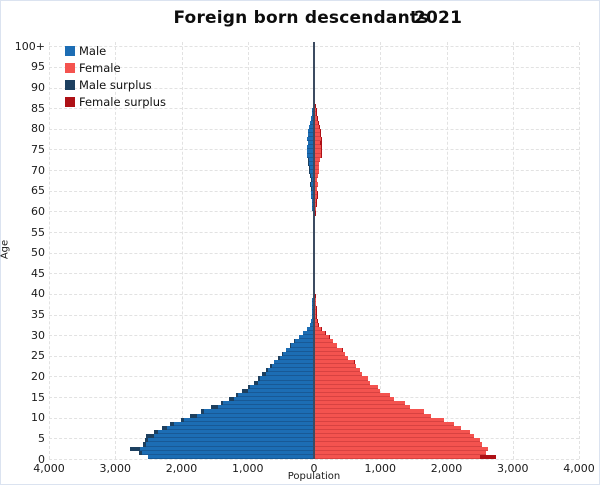  Describe the element at coordinates (38, 149) in the screenshot. I see `y-tick-label: 75` at that location.